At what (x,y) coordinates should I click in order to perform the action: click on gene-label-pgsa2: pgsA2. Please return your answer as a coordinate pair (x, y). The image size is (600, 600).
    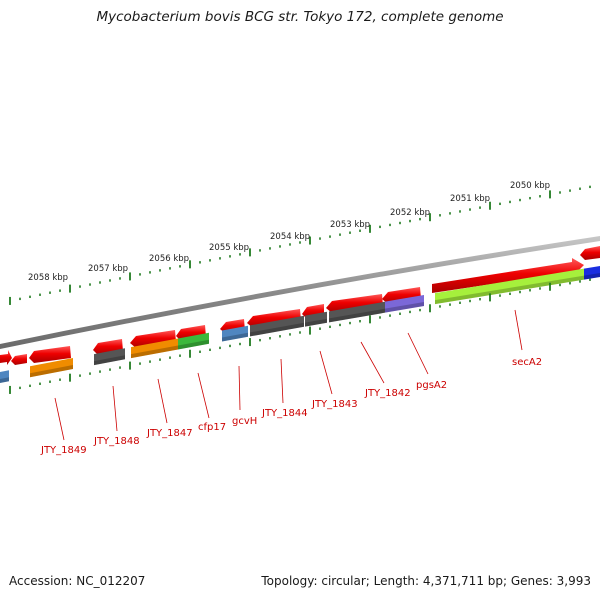
    Looking at the image, I should click on (431, 385).